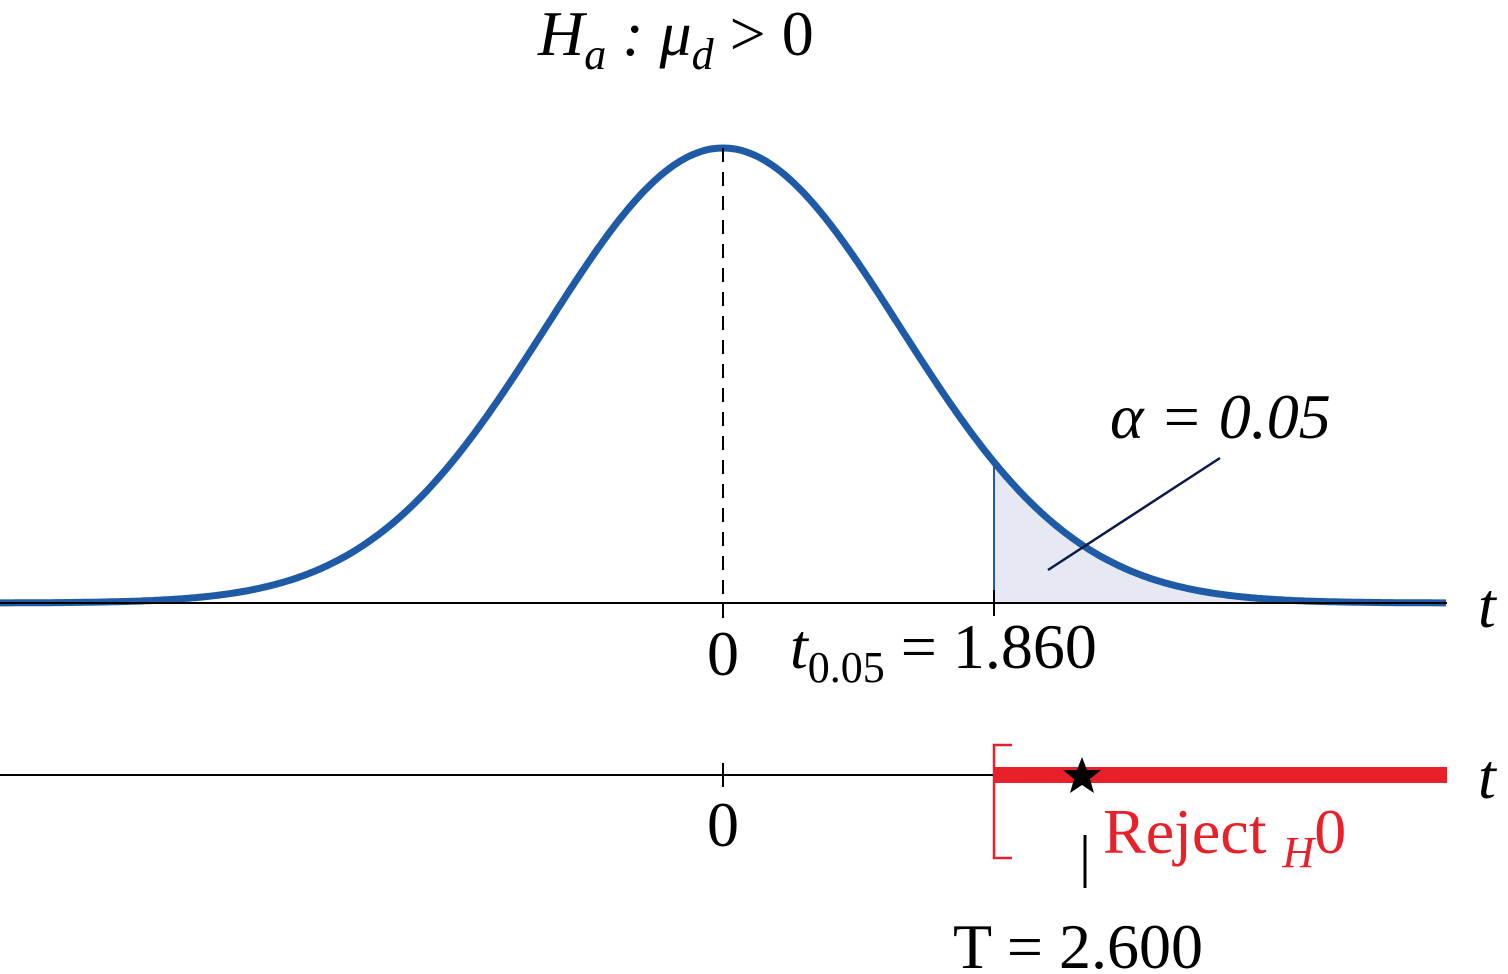  I want to click on hypothesis-title: Ha : μd > 0, so click(675, 39).